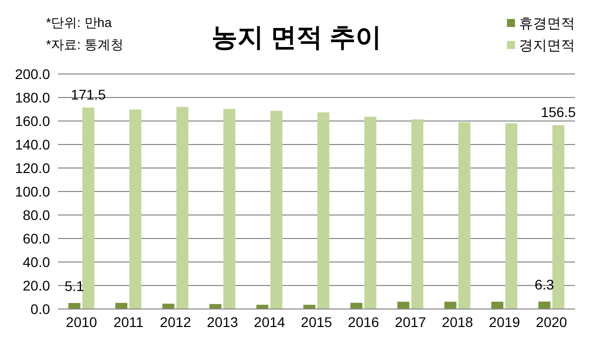 The height and width of the screenshot is (347, 593). Describe the element at coordinates (128, 322) in the screenshot. I see `x-tick-label: 2011` at that location.